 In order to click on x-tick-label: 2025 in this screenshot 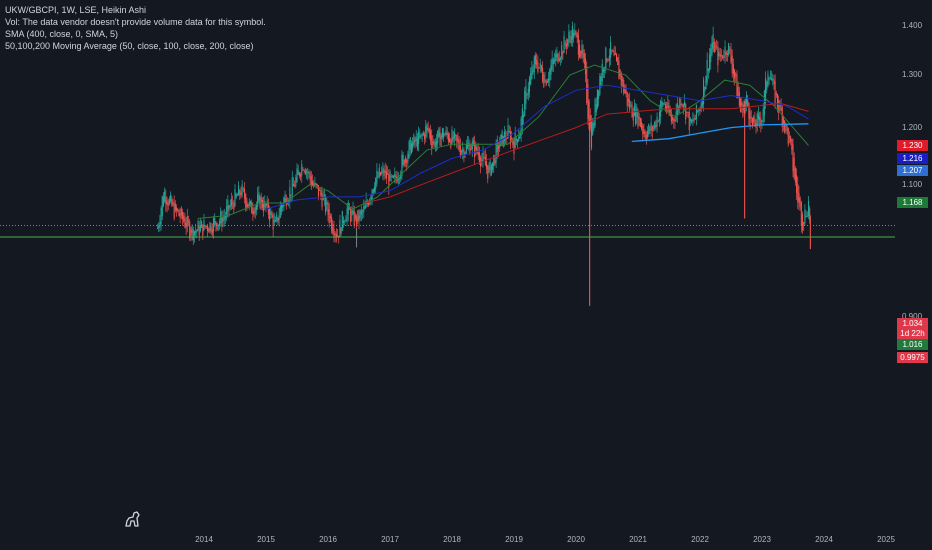, I will do `click(886, 539)`.